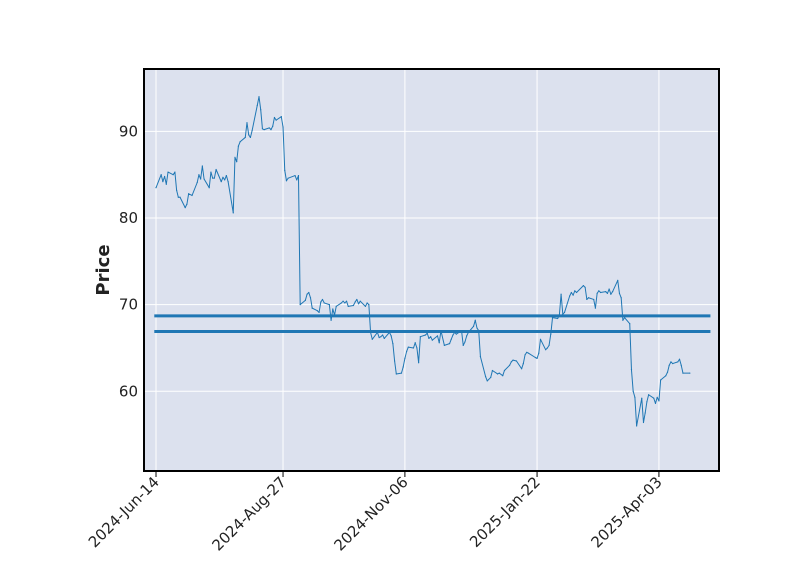 The width and height of the screenshot is (800, 575). Describe the element at coordinates (103, 269) in the screenshot. I see `y-axis-label: Price` at that location.